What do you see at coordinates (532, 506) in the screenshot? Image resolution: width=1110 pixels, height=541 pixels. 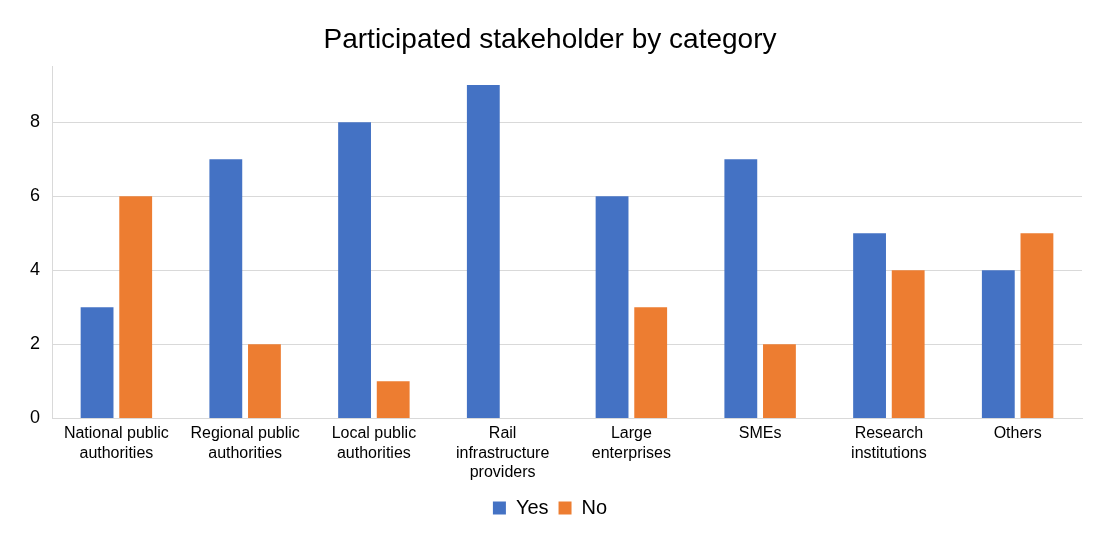 I see `legend-label: Yes` at bounding box center [532, 506].